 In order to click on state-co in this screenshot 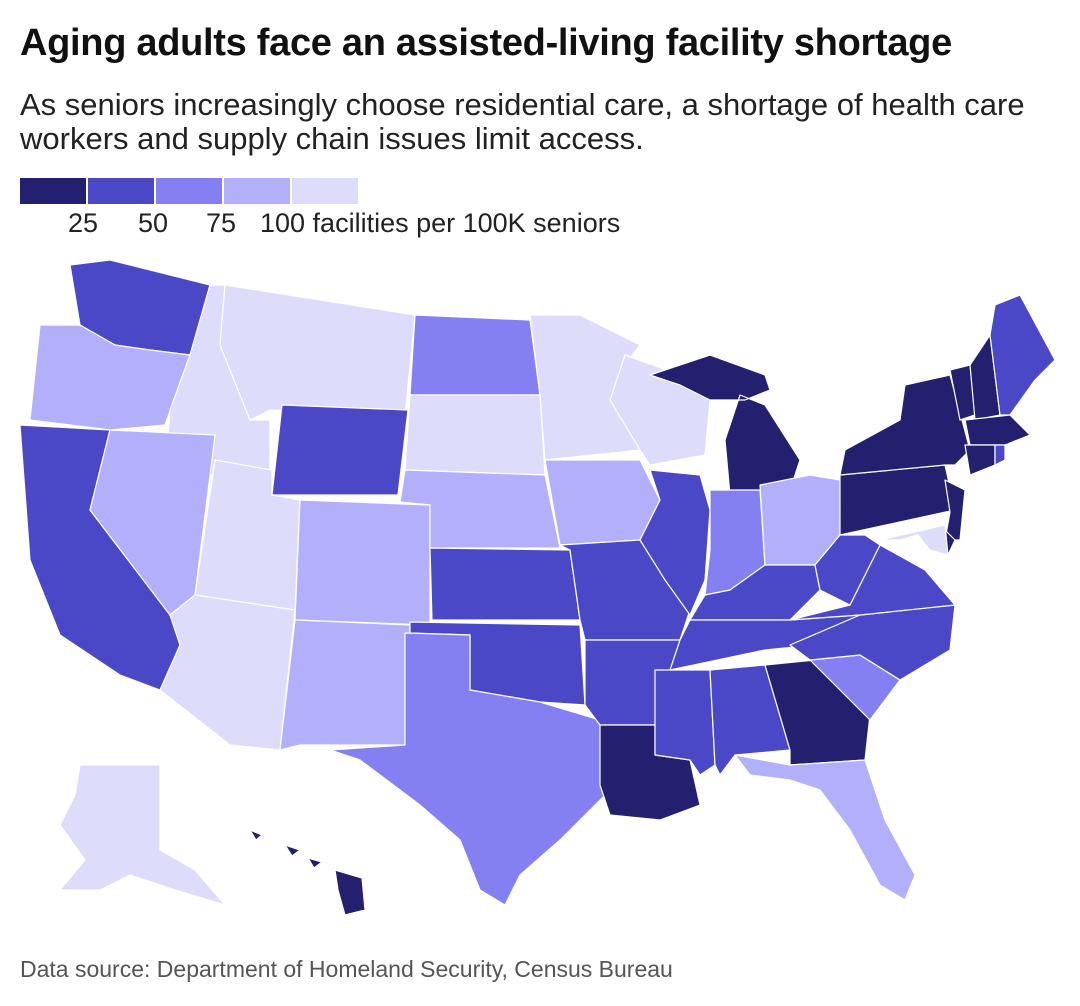, I will do `click(362, 562)`.